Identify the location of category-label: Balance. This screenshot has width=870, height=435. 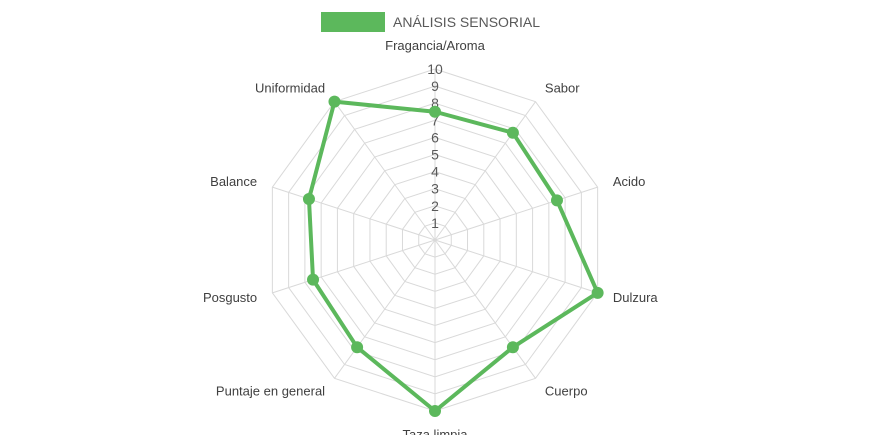
(233, 181).